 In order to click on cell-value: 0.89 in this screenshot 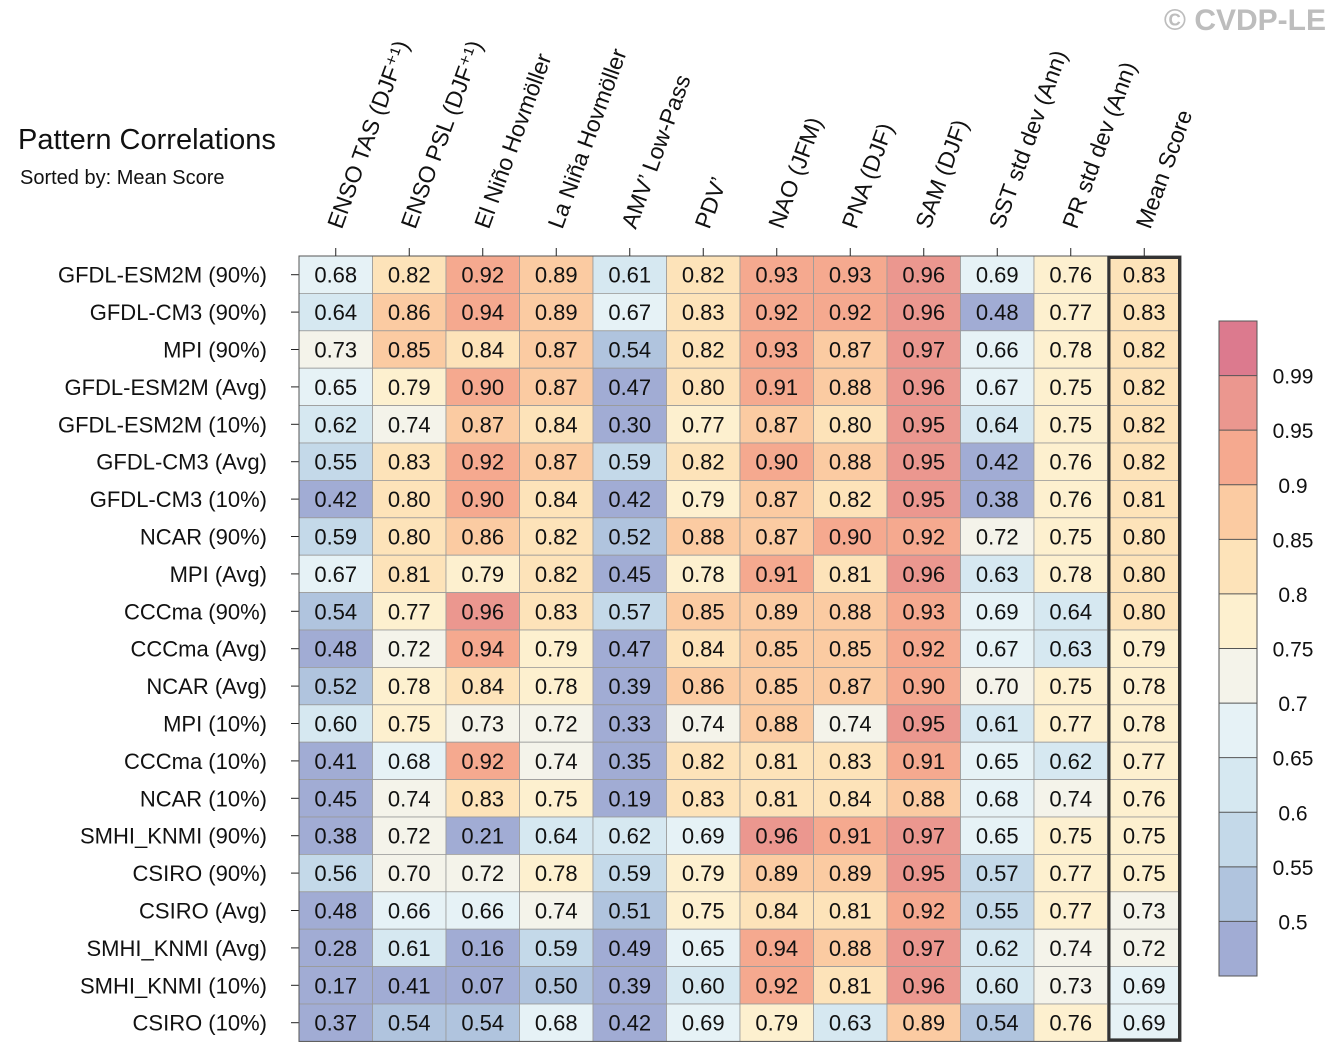, I will do `click(556, 312)`.